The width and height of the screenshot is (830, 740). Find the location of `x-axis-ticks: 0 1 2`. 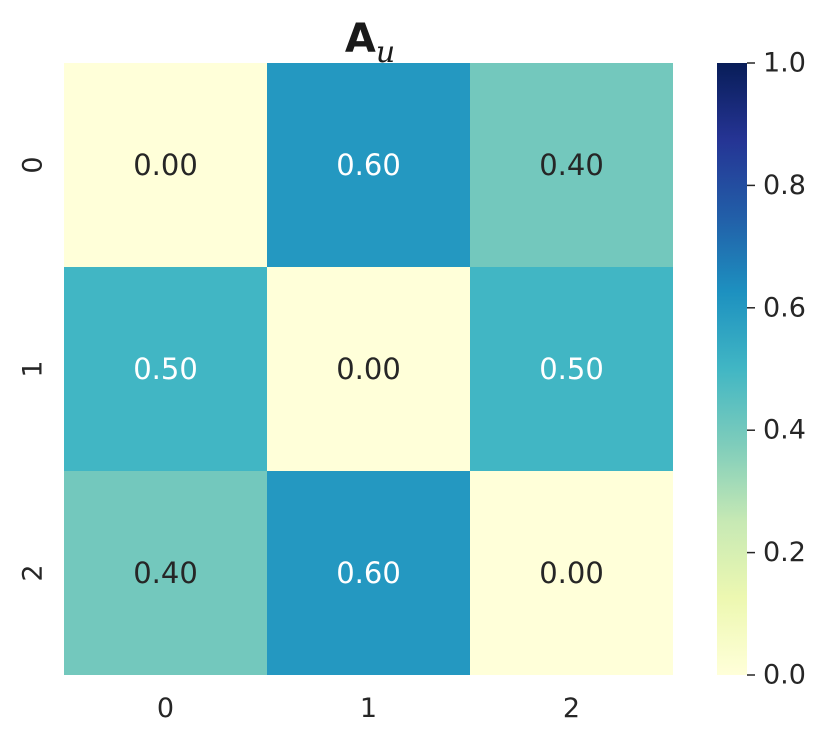

x-axis-ticks: 0 1 2 is located at coordinates (368, 708).